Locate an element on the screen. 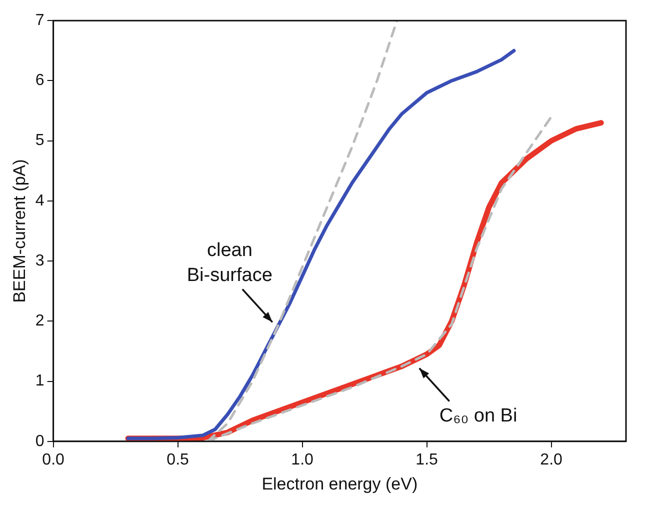 The width and height of the screenshot is (646, 505). annotation: C₆₀ on Bi is located at coordinates (478, 415).